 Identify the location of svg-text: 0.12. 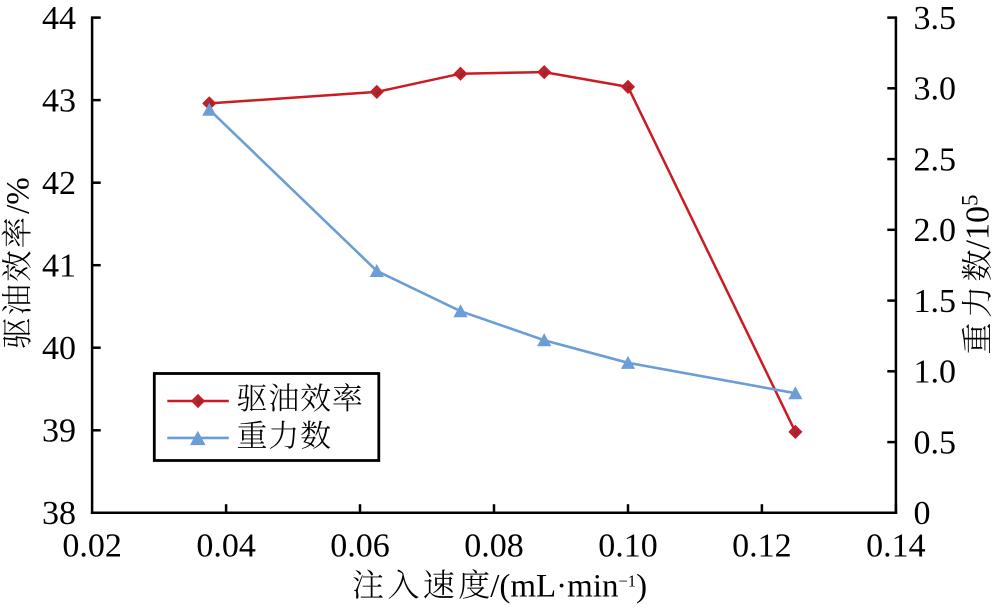
(762, 546).